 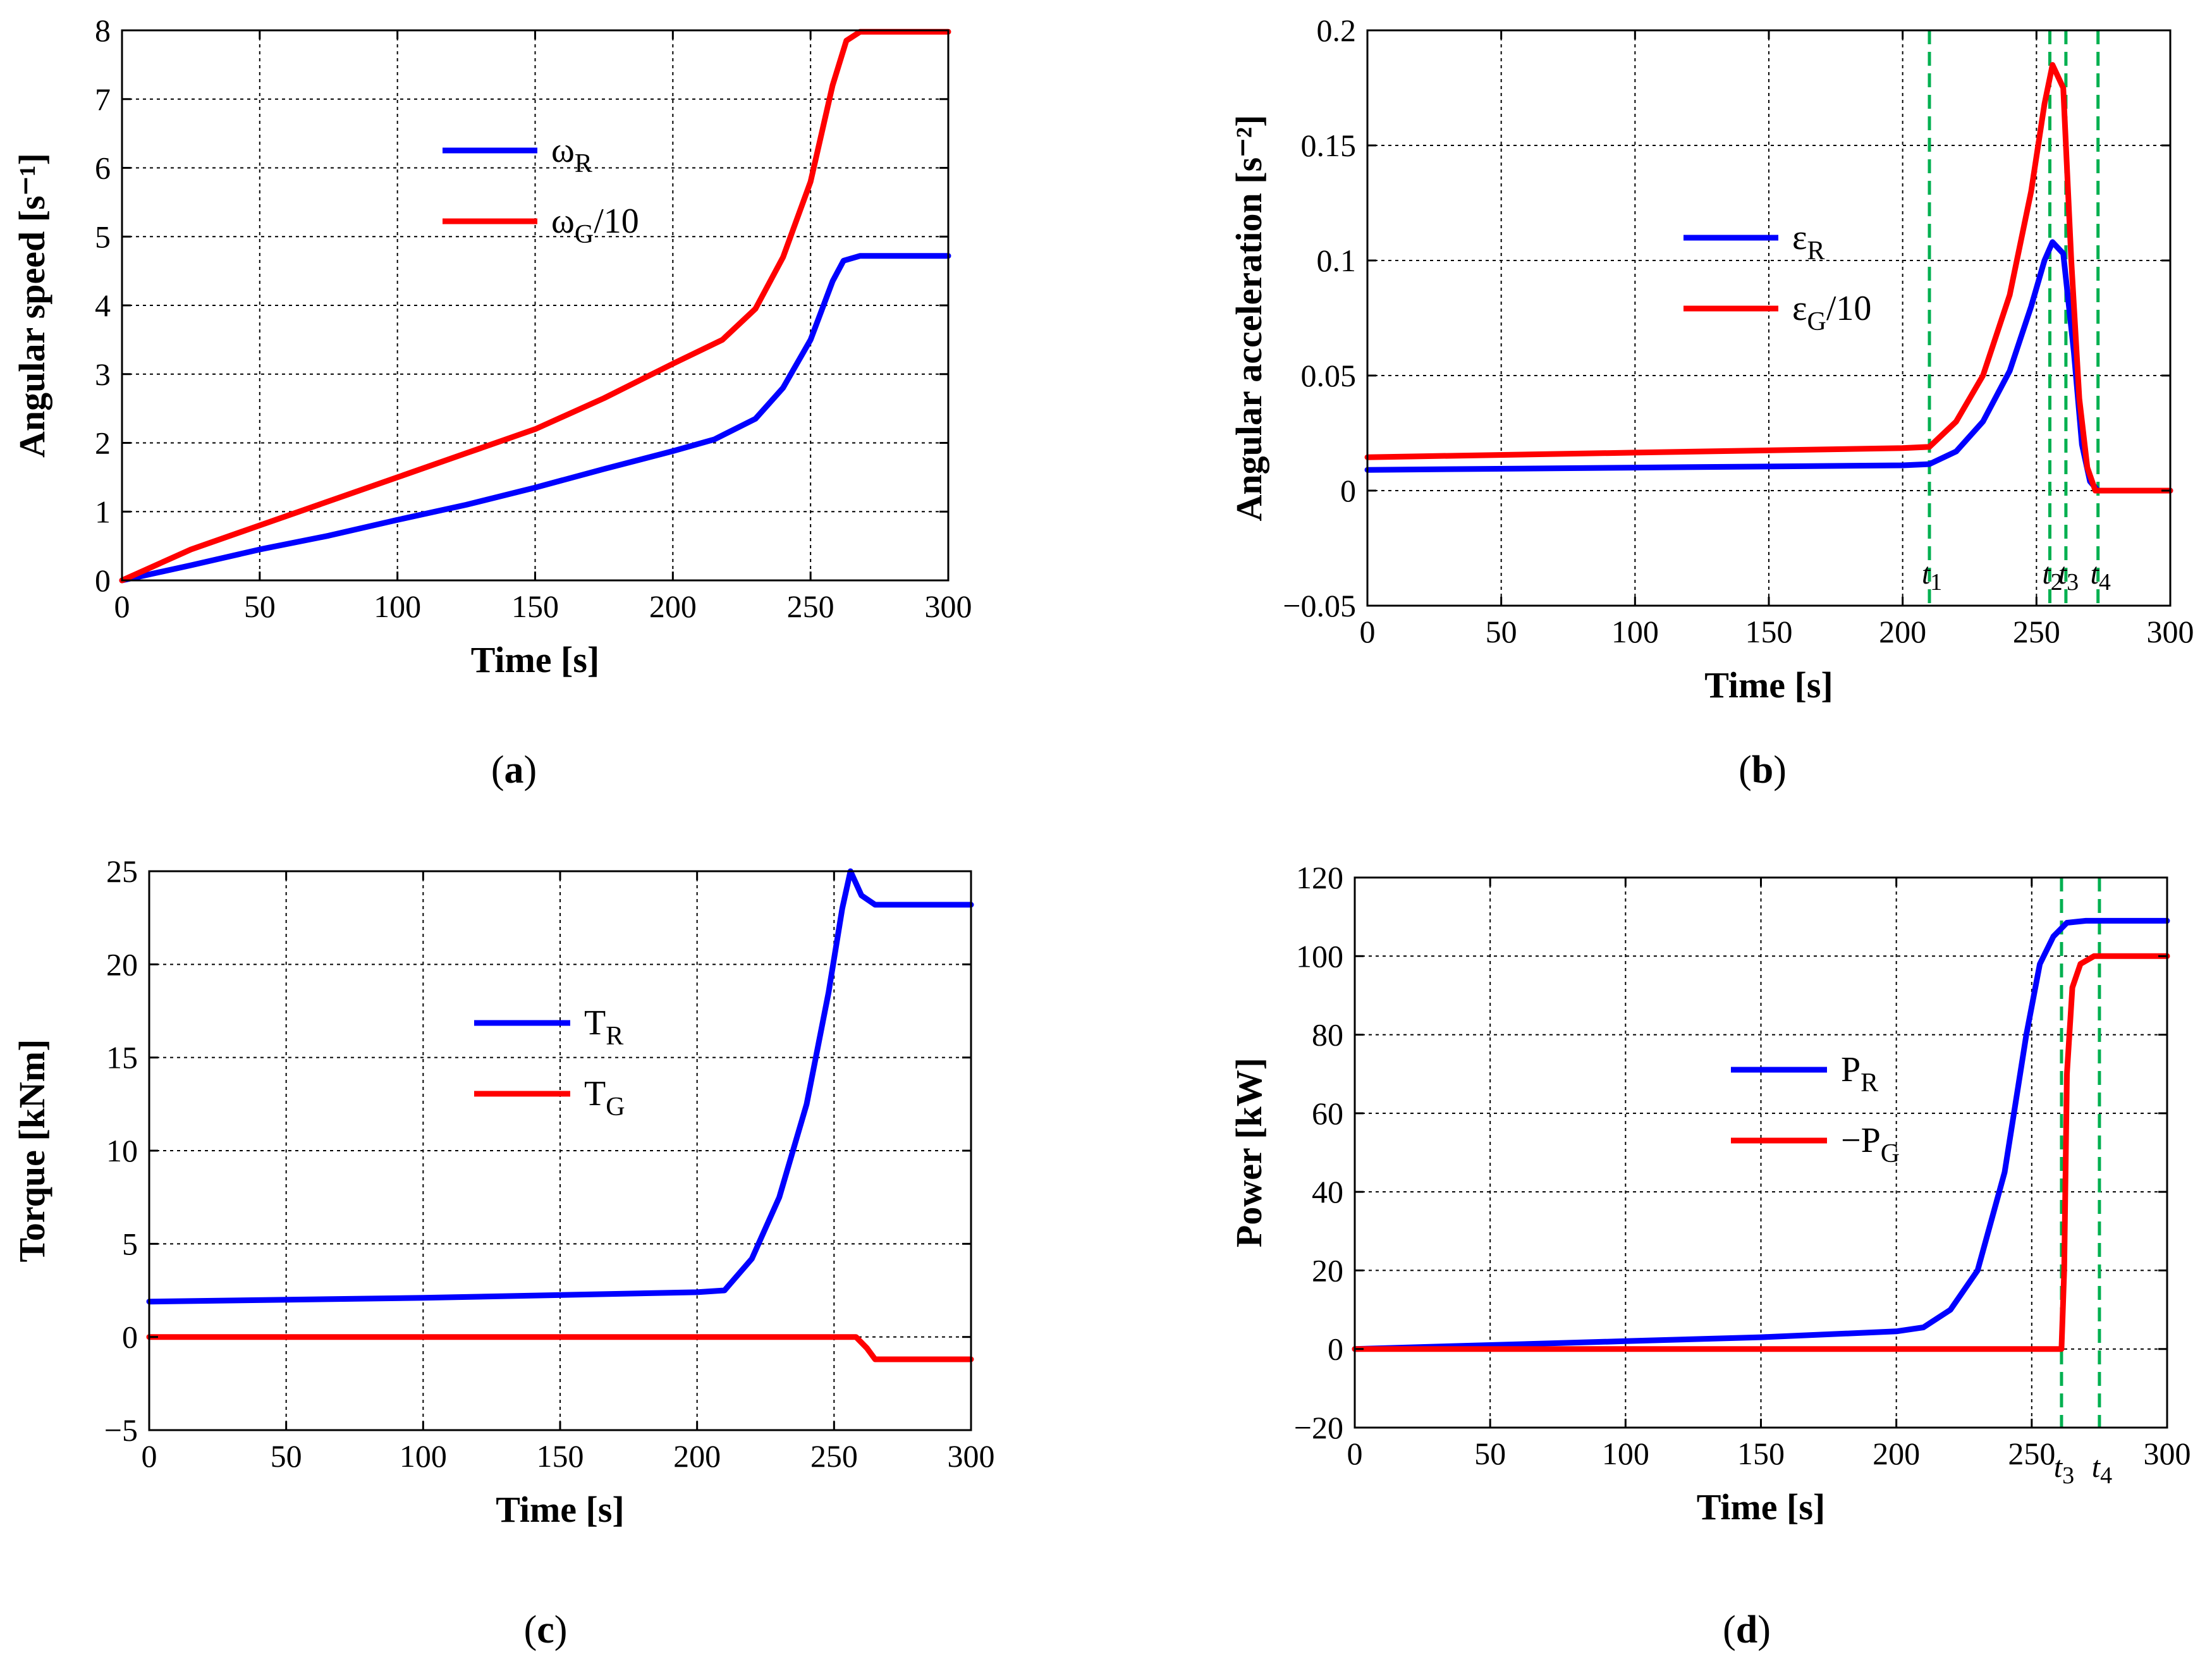 What do you see at coordinates (616, 221) in the screenshot?
I see `legend-suffix: /10` at bounding box center [616, 221].